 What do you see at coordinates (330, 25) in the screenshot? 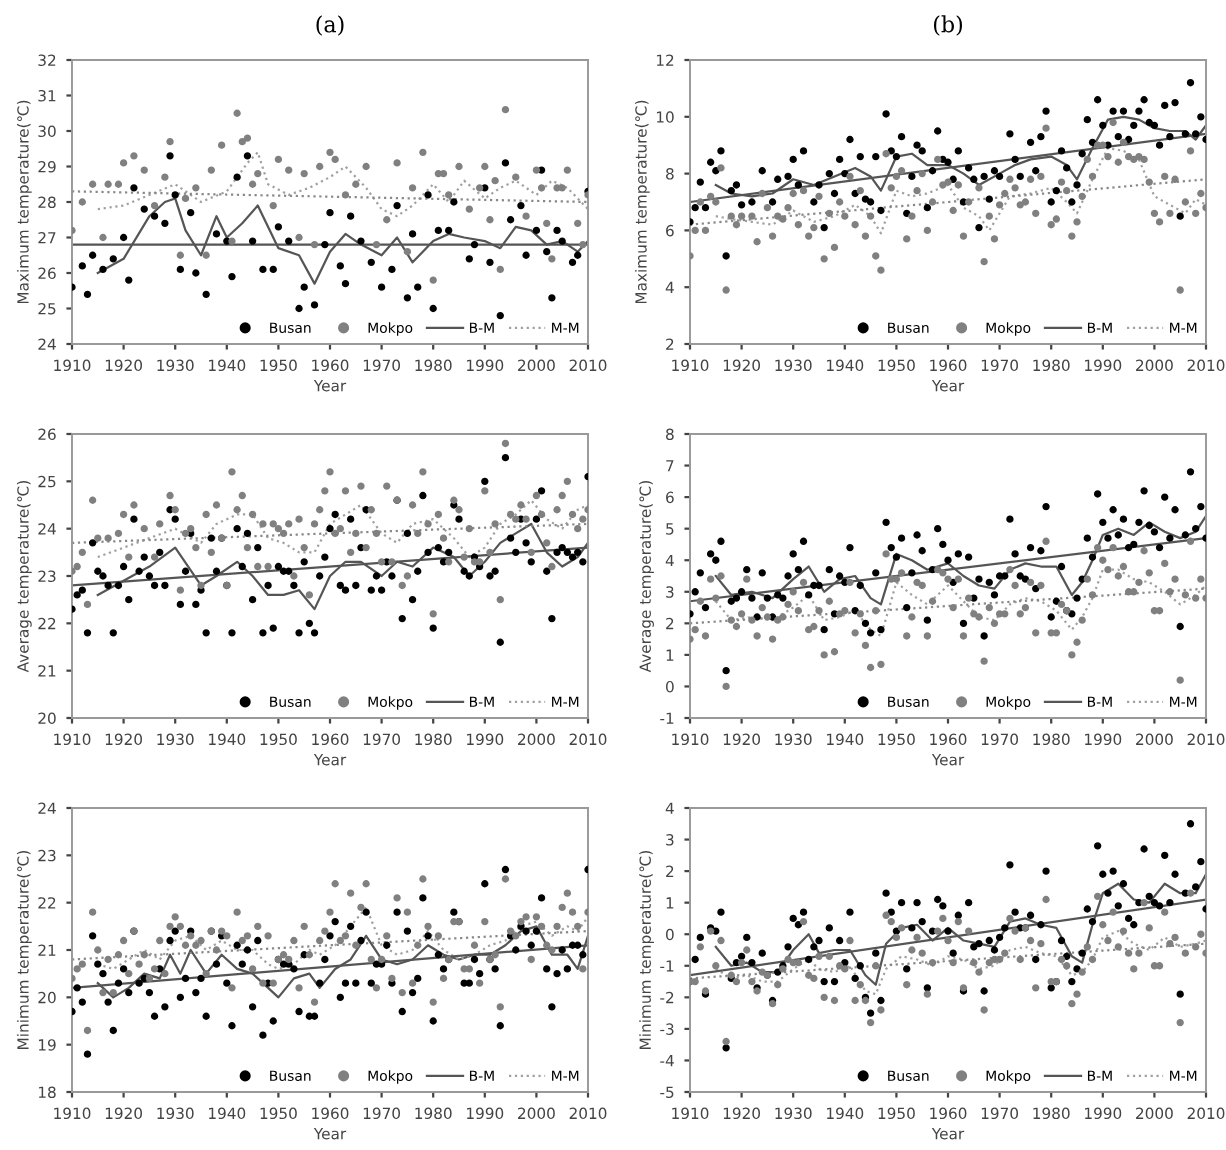
I see `chart-title: (a)` at bounding box center [330, 25].